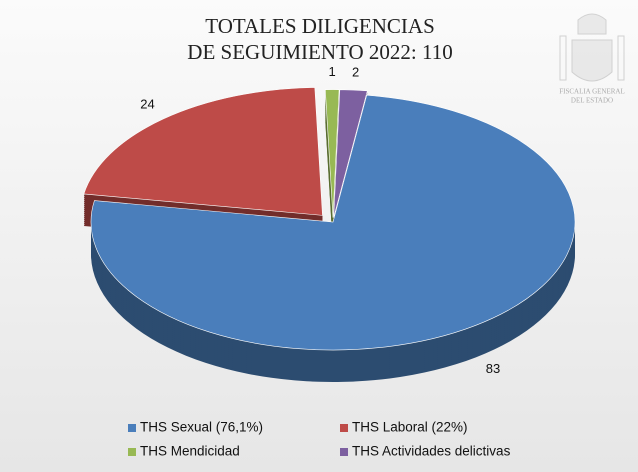 The height and width of the screenshot is (472, 638). What do you see at coordinates (147, 104) in the screenshot?
I see `data-label: 24` at bounding box center [147, 104].